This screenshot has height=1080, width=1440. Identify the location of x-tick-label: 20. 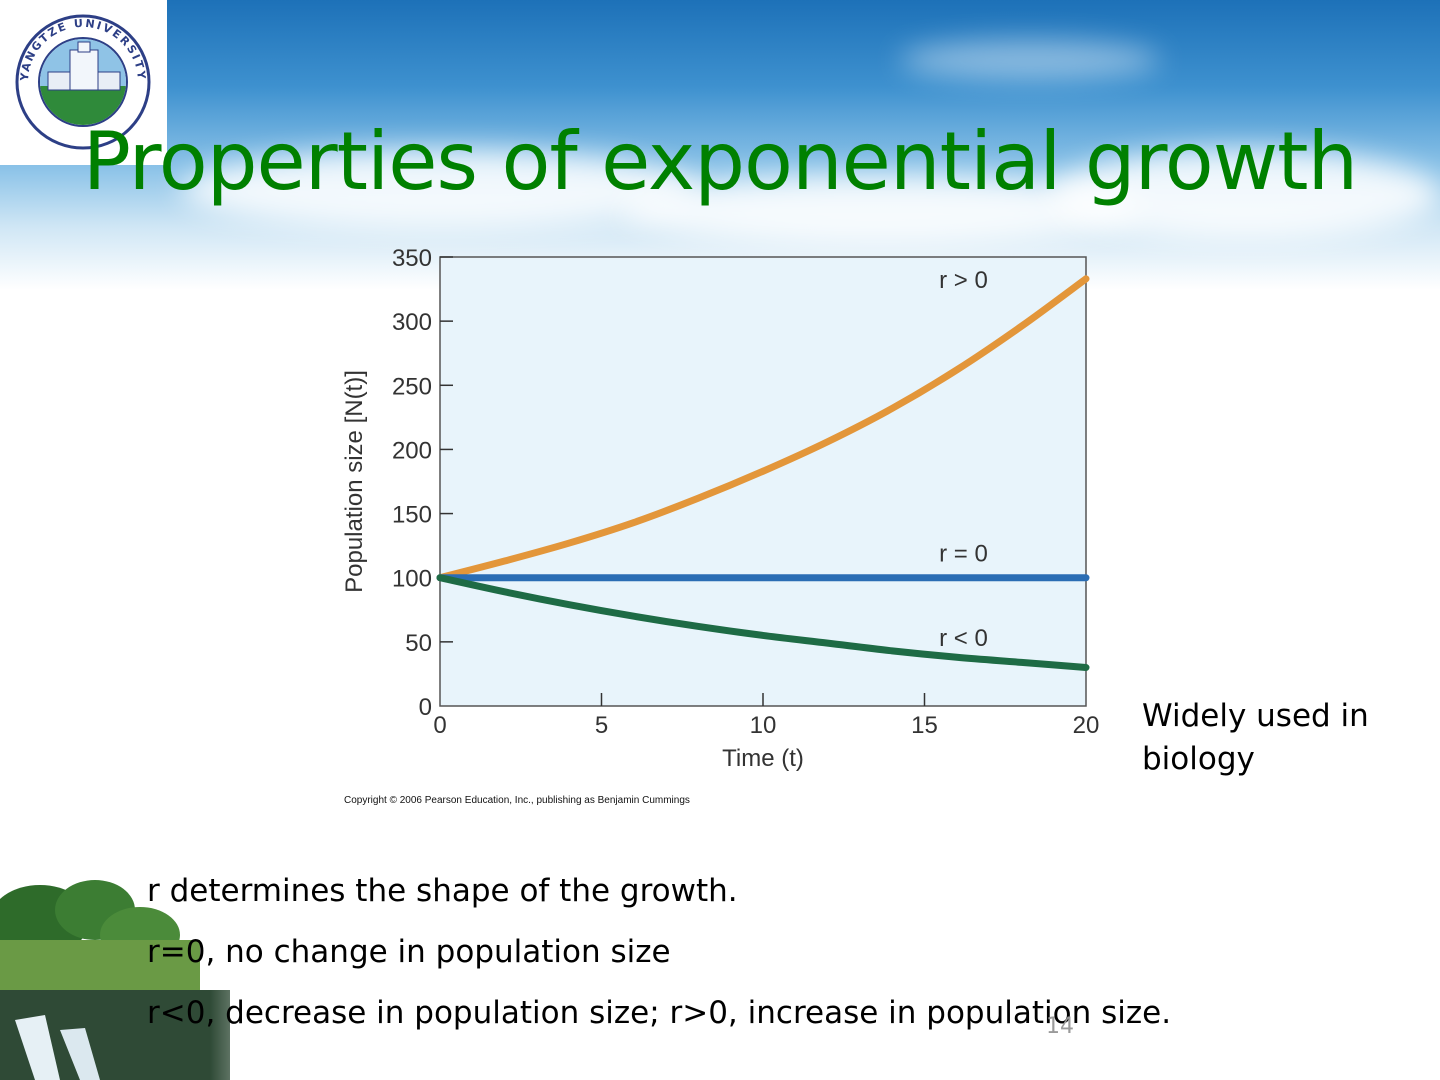
(1086, 725).